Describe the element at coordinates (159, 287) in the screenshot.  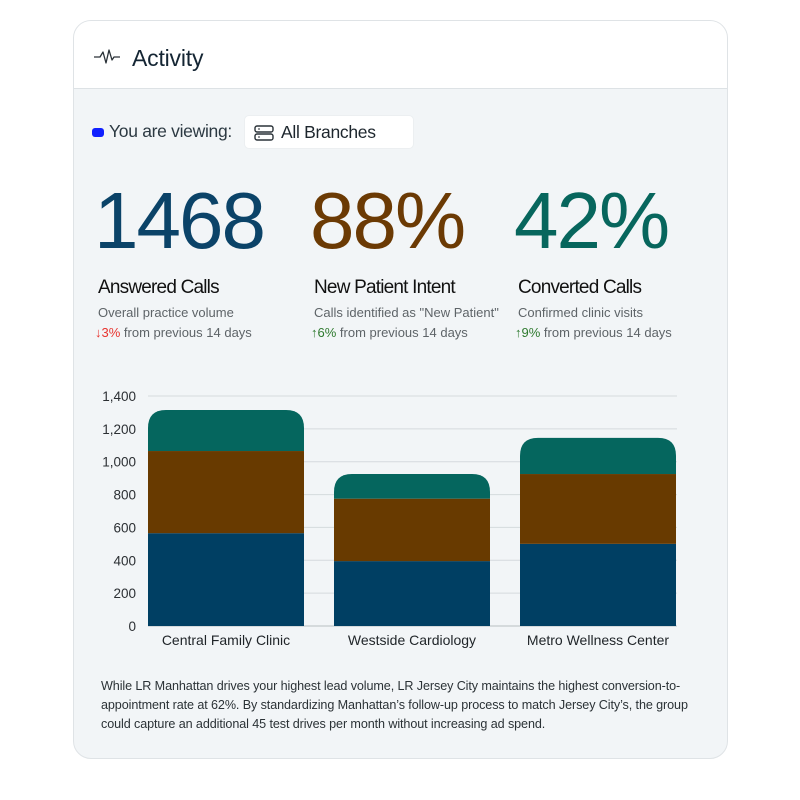
I see `stat-title: Answered Calls` at that location.